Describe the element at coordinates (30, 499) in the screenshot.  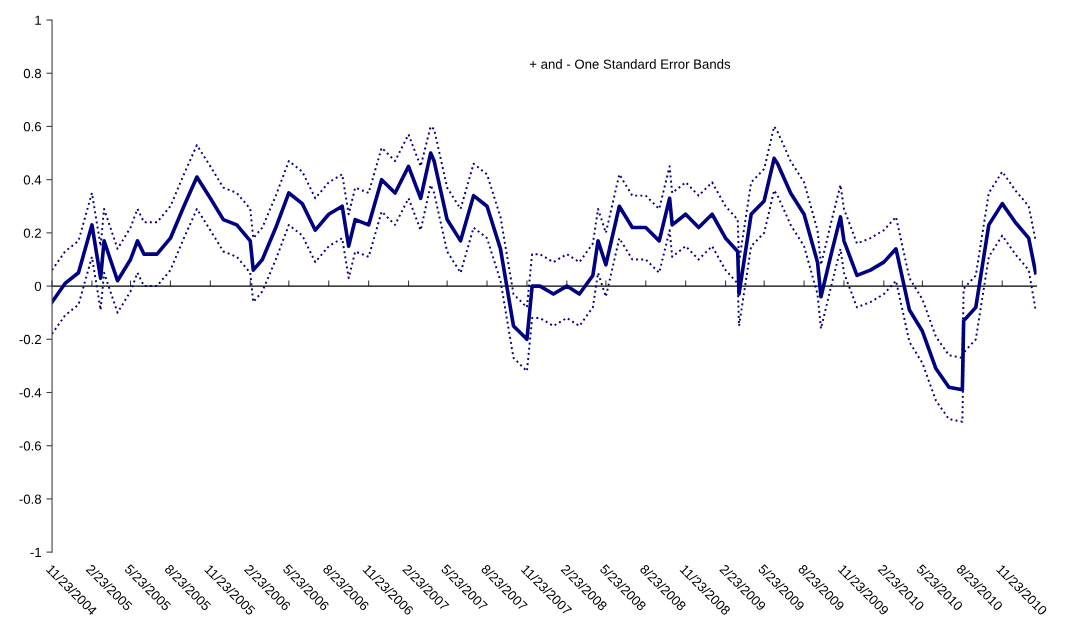
I see `y-tick-label: -0.8` at that location.